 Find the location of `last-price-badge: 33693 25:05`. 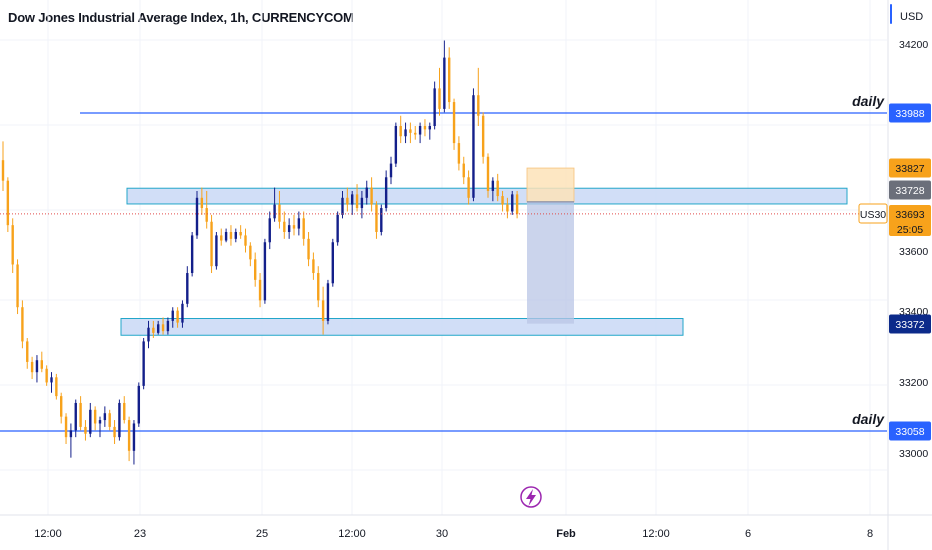

last-price-badge: 33693 25:05 is located at coordinates (910, 220).